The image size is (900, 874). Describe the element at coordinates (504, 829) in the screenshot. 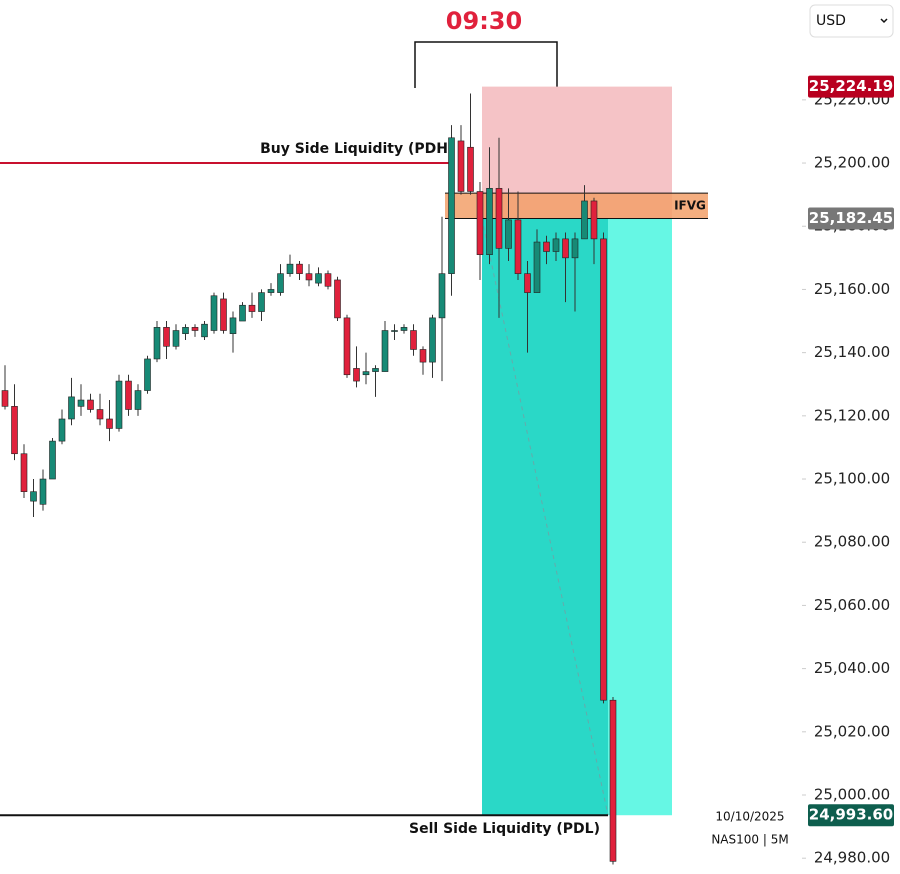

I see `liquidity-label: Sell Side Liquidity (PDL)` at that location.